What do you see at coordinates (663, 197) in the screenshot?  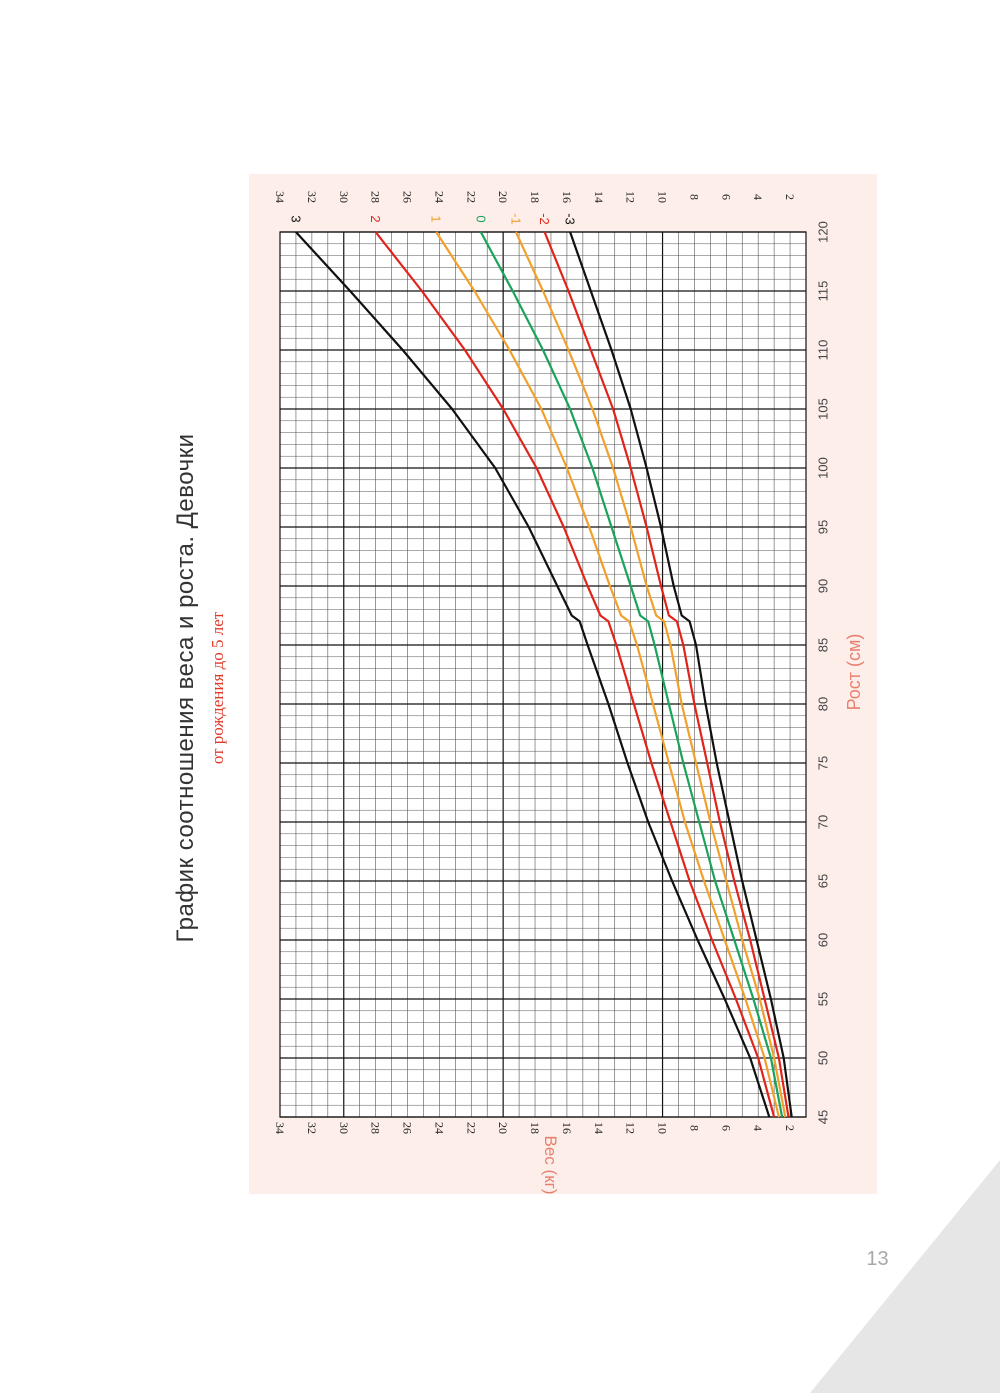 I see `weight-tick-label-top: 10` at bounding box center [663, 197].